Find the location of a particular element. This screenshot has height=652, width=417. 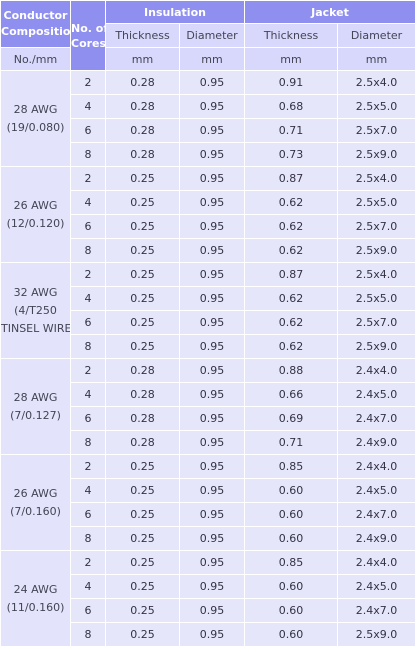

cores-header: No. of Cores is located at coordinates (88, 35).